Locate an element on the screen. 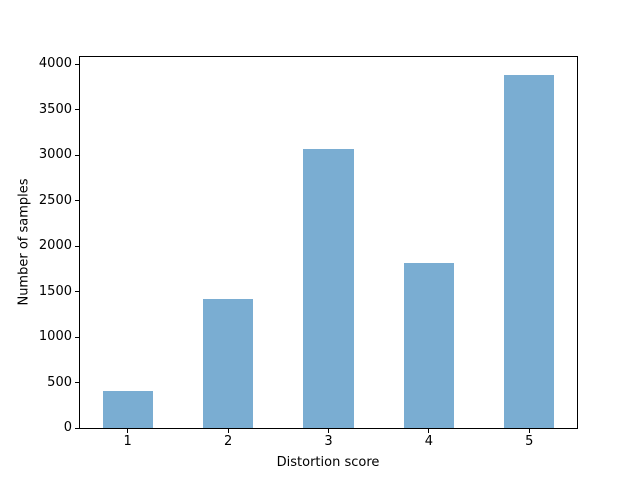  y-tick-label-1000: 1000 is located at coordinates (55, 337).